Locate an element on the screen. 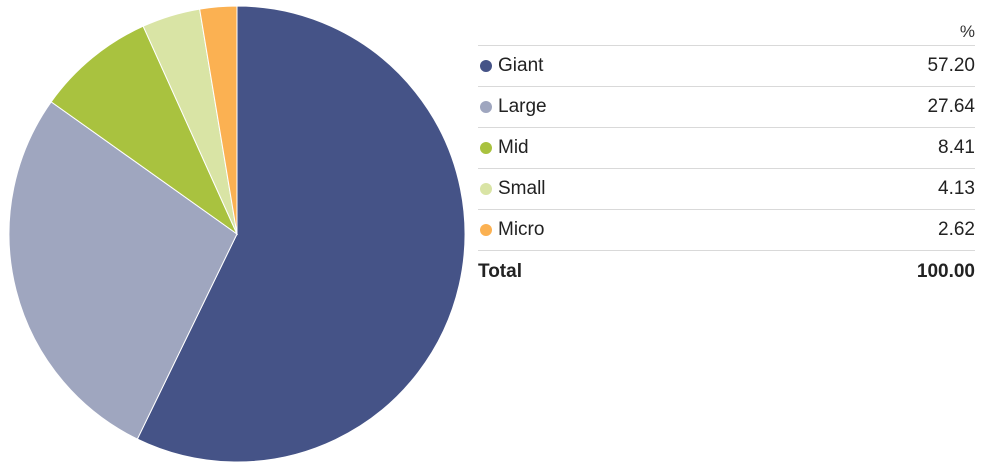 The height and width of the screenshot is (463, 981). legend-value: 4.13 is located at coordinates (956, 188).